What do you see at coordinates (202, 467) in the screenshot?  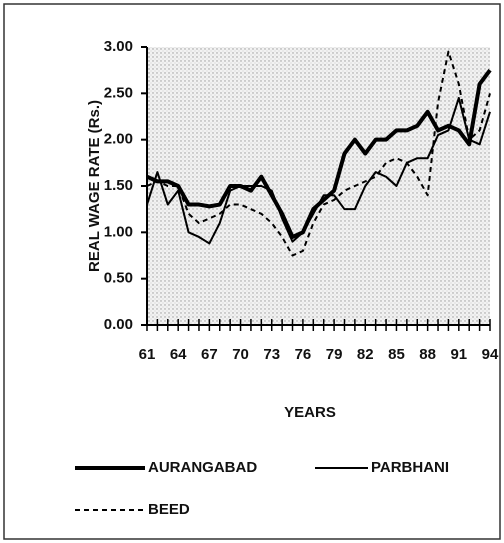 I see `legend-label: AURANGABAD` at bounding box center [202, 467].